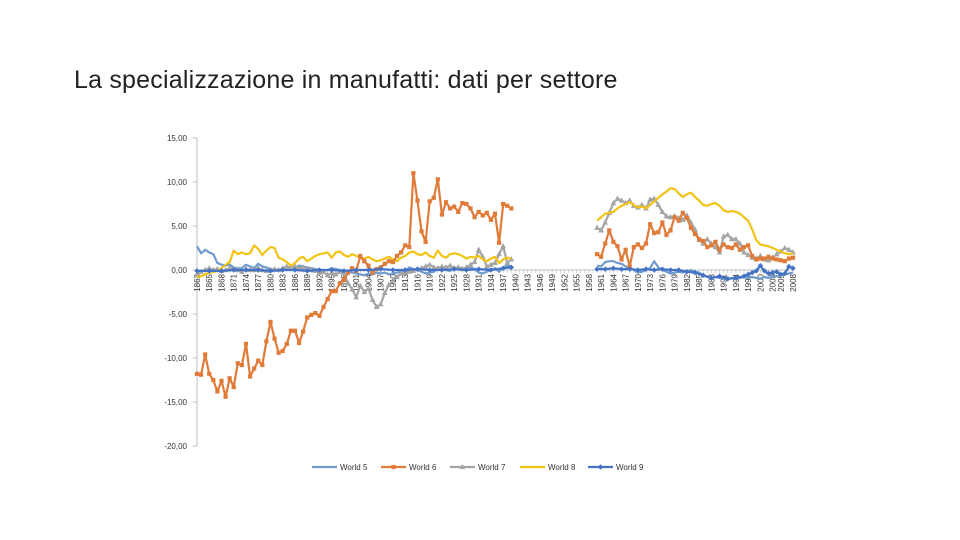 The height and width of the screenshot is (540, 960). I want to click on legend-marker, so click(462, 466).